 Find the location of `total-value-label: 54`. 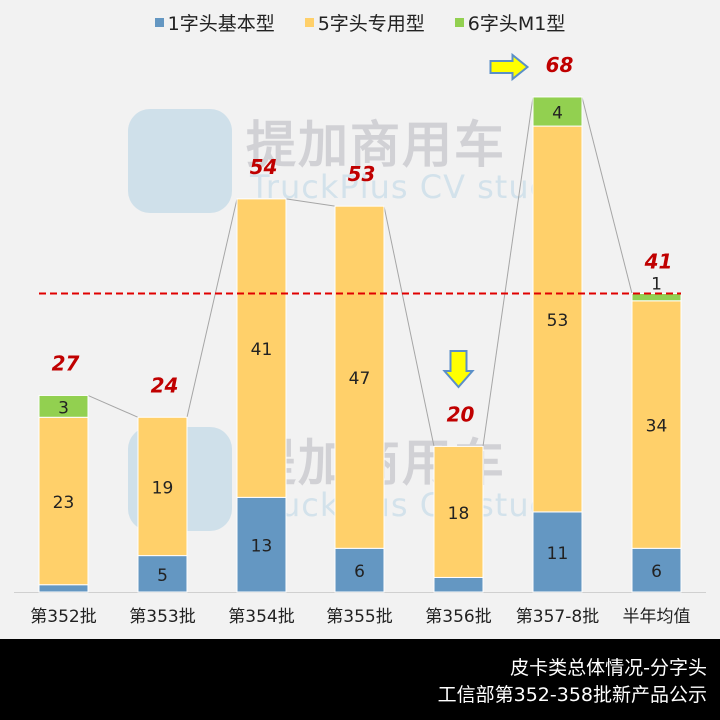

total-value-label: 54 is located at coordinates (264, 167).